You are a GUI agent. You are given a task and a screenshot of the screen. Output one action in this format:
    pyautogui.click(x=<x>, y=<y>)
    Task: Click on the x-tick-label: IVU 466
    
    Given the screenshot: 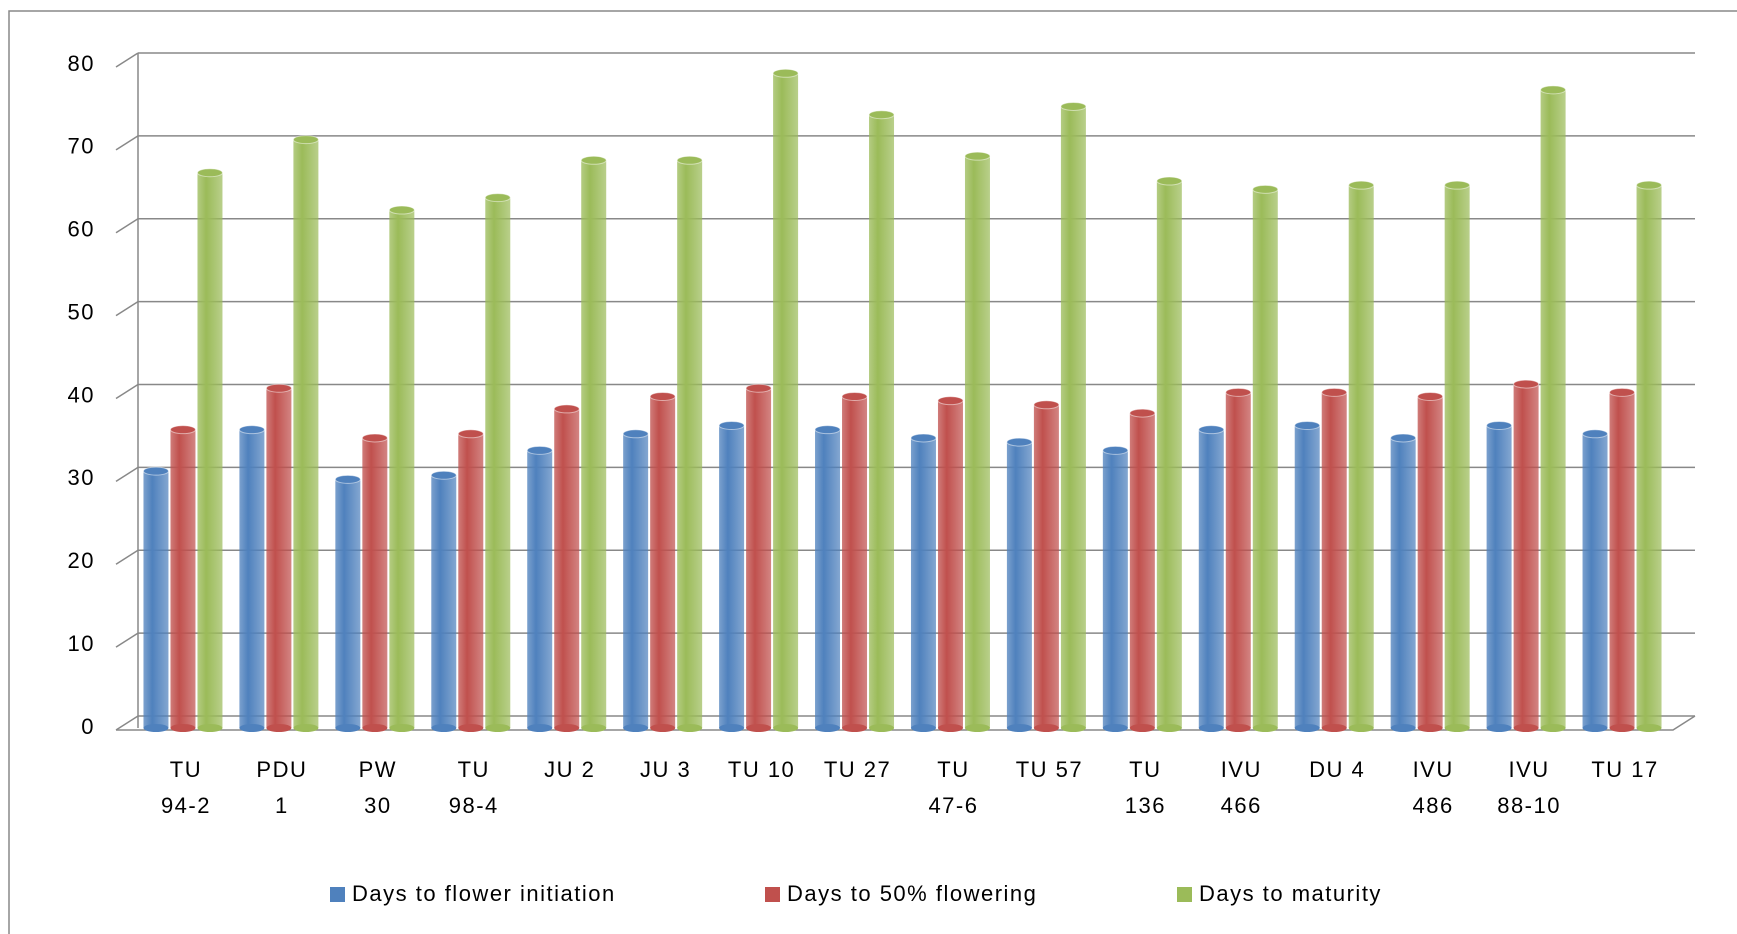 What is the action you would take?
    pyautogui.click(x=1241, y=787)
    